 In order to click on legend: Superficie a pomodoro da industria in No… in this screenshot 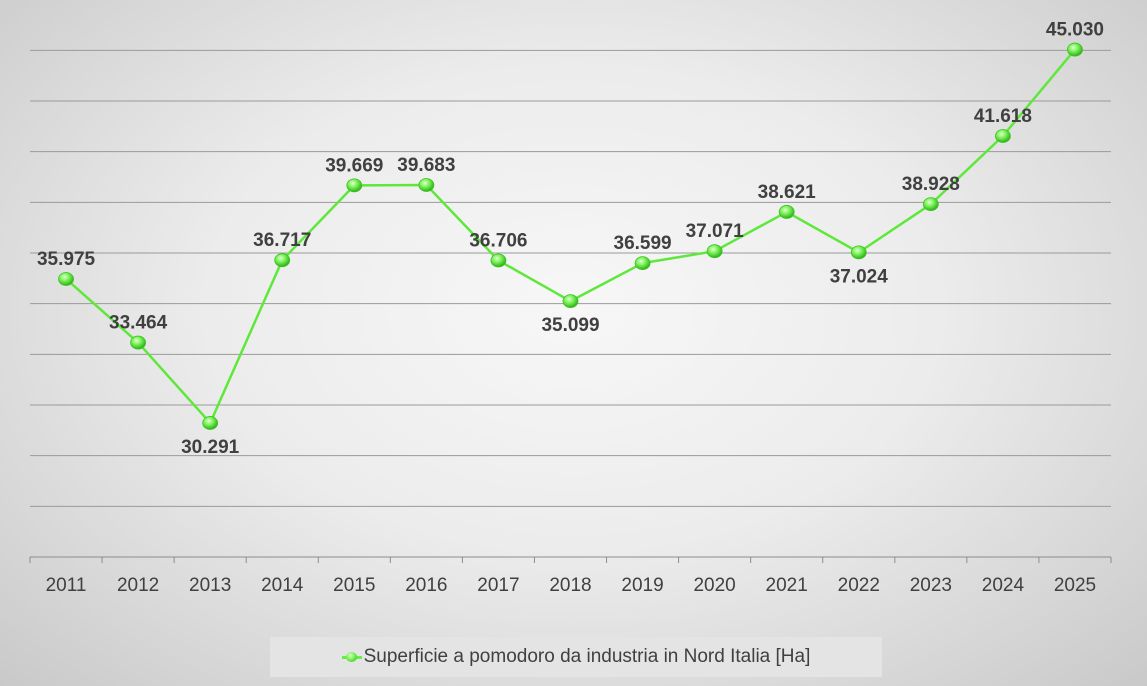, I will do `click(576, 657)`.